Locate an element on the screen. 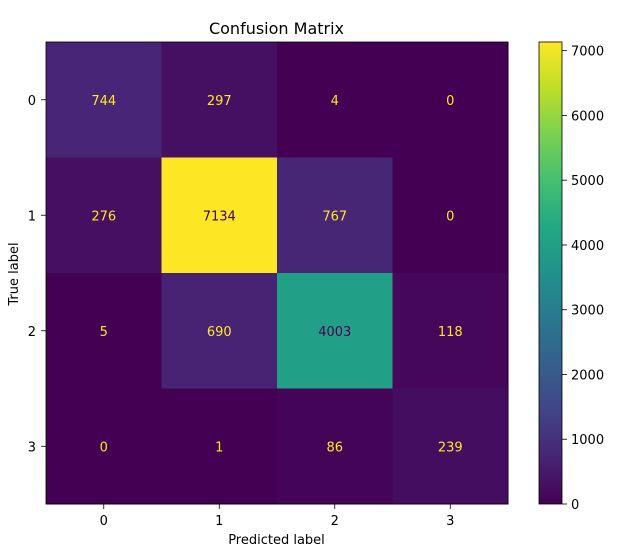 The height and width of the screenshot is (559, 619). colorbar-gradient is located at coordinates (550, 273).